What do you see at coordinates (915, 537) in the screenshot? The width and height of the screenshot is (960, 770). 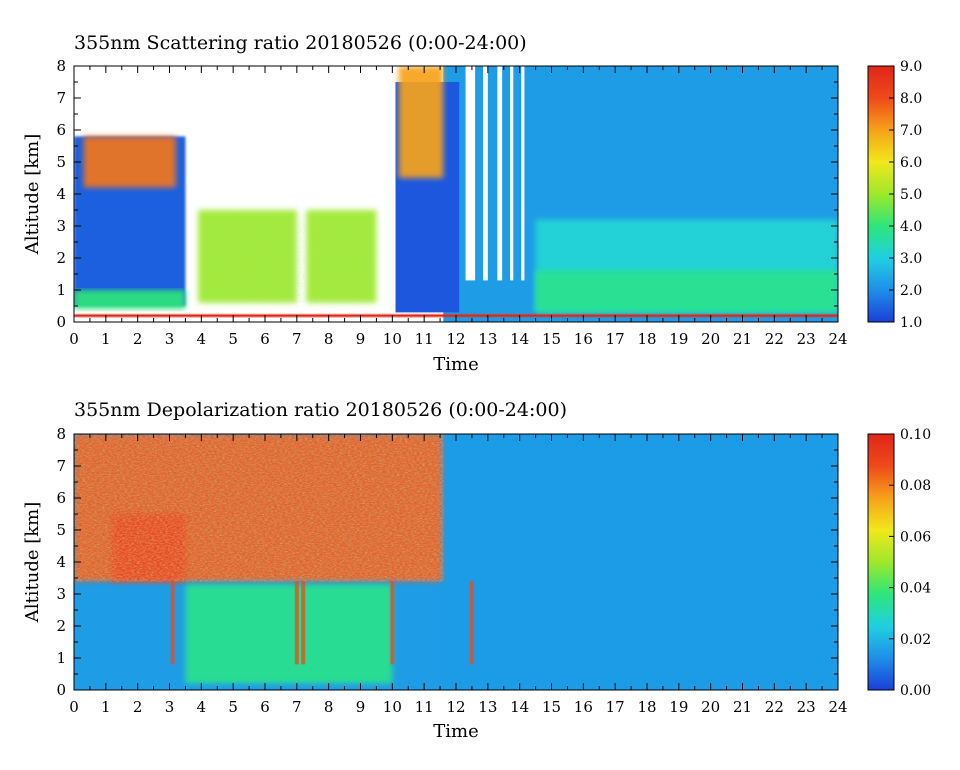 I see `colorbar-tick-label: 0.06` at bounding box center [915, 537].